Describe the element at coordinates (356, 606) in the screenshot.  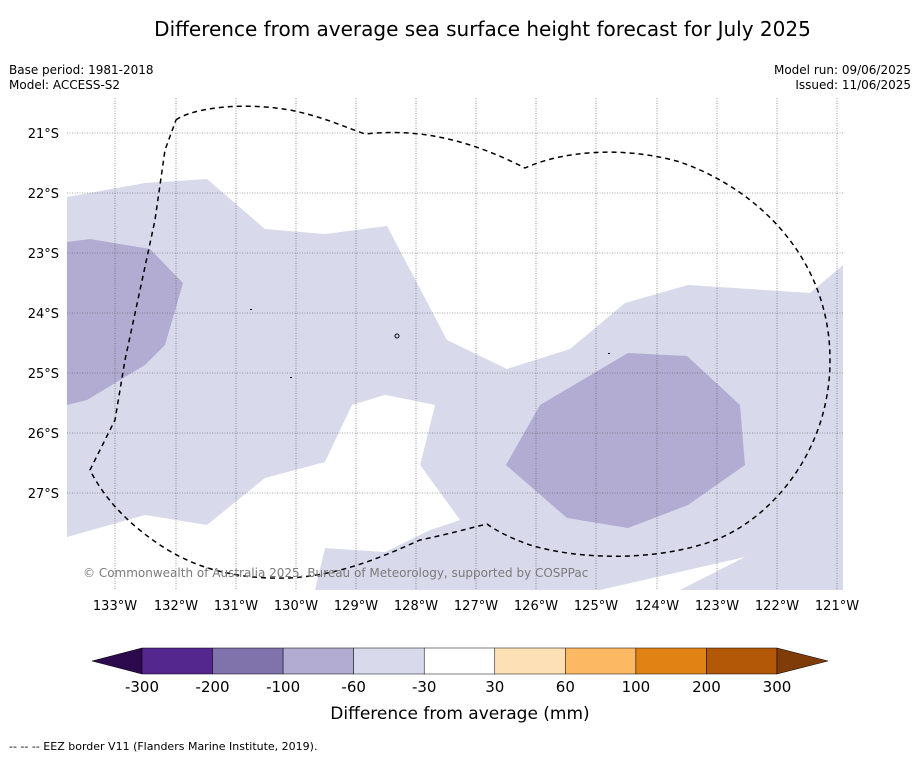
I see `lon-label: 129°W` at that location.